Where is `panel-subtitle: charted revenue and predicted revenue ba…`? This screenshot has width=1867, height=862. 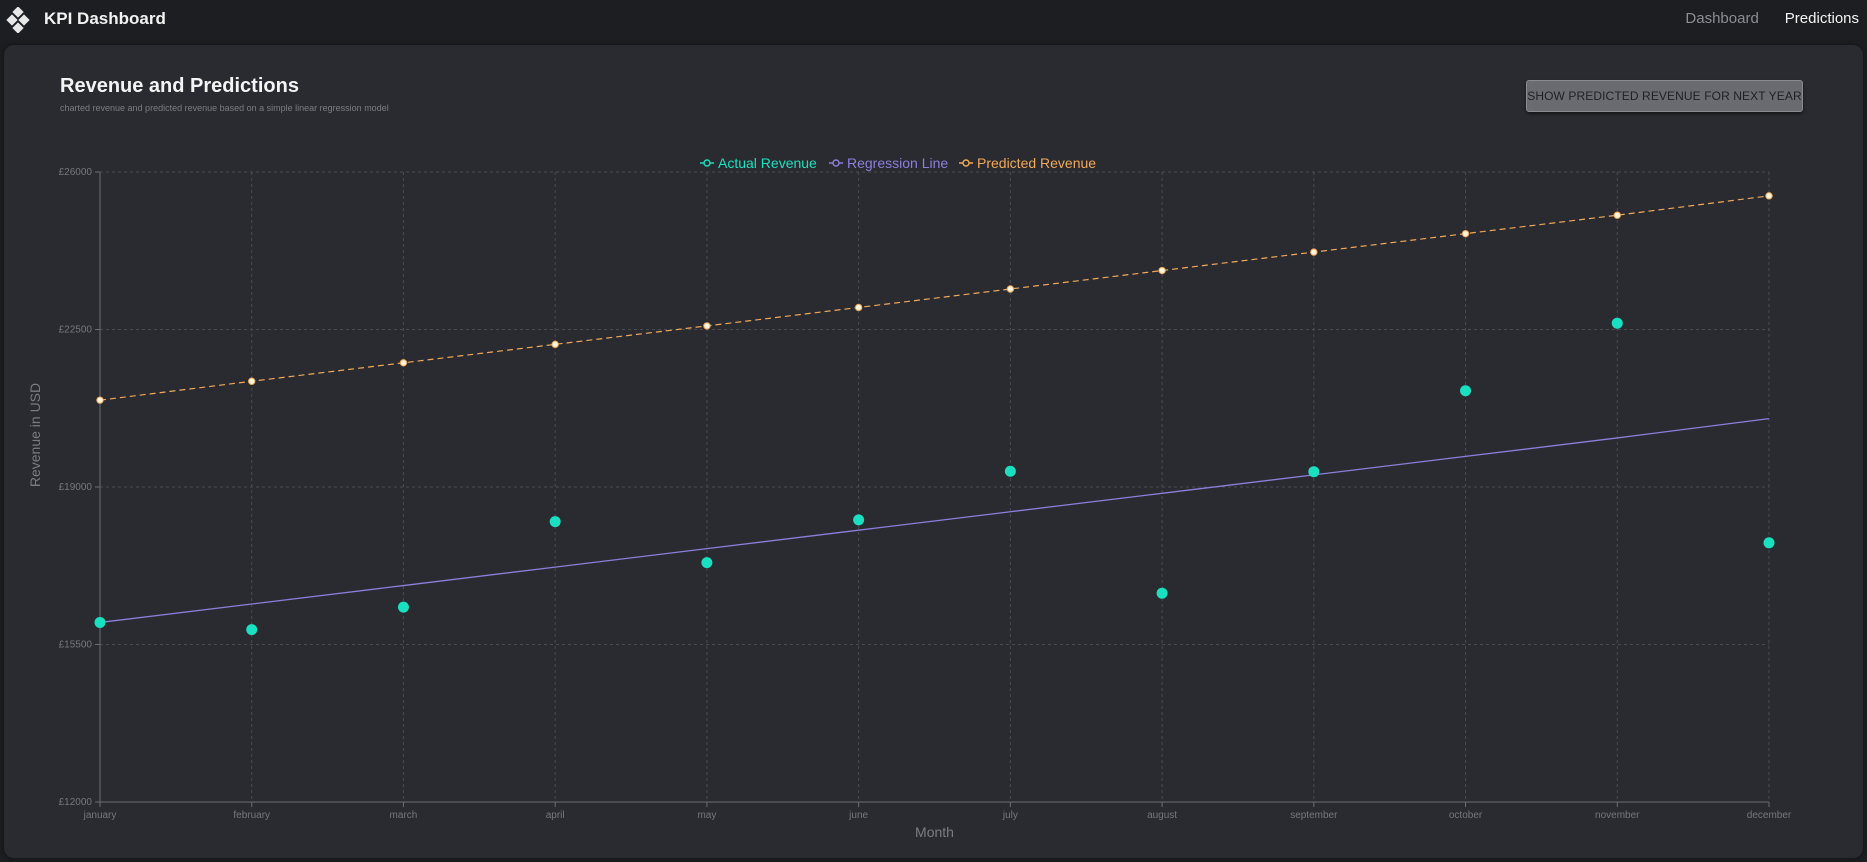
panel-subtitle: charted revenue and predicted revenue ba… is located at coordinates (224, 108).